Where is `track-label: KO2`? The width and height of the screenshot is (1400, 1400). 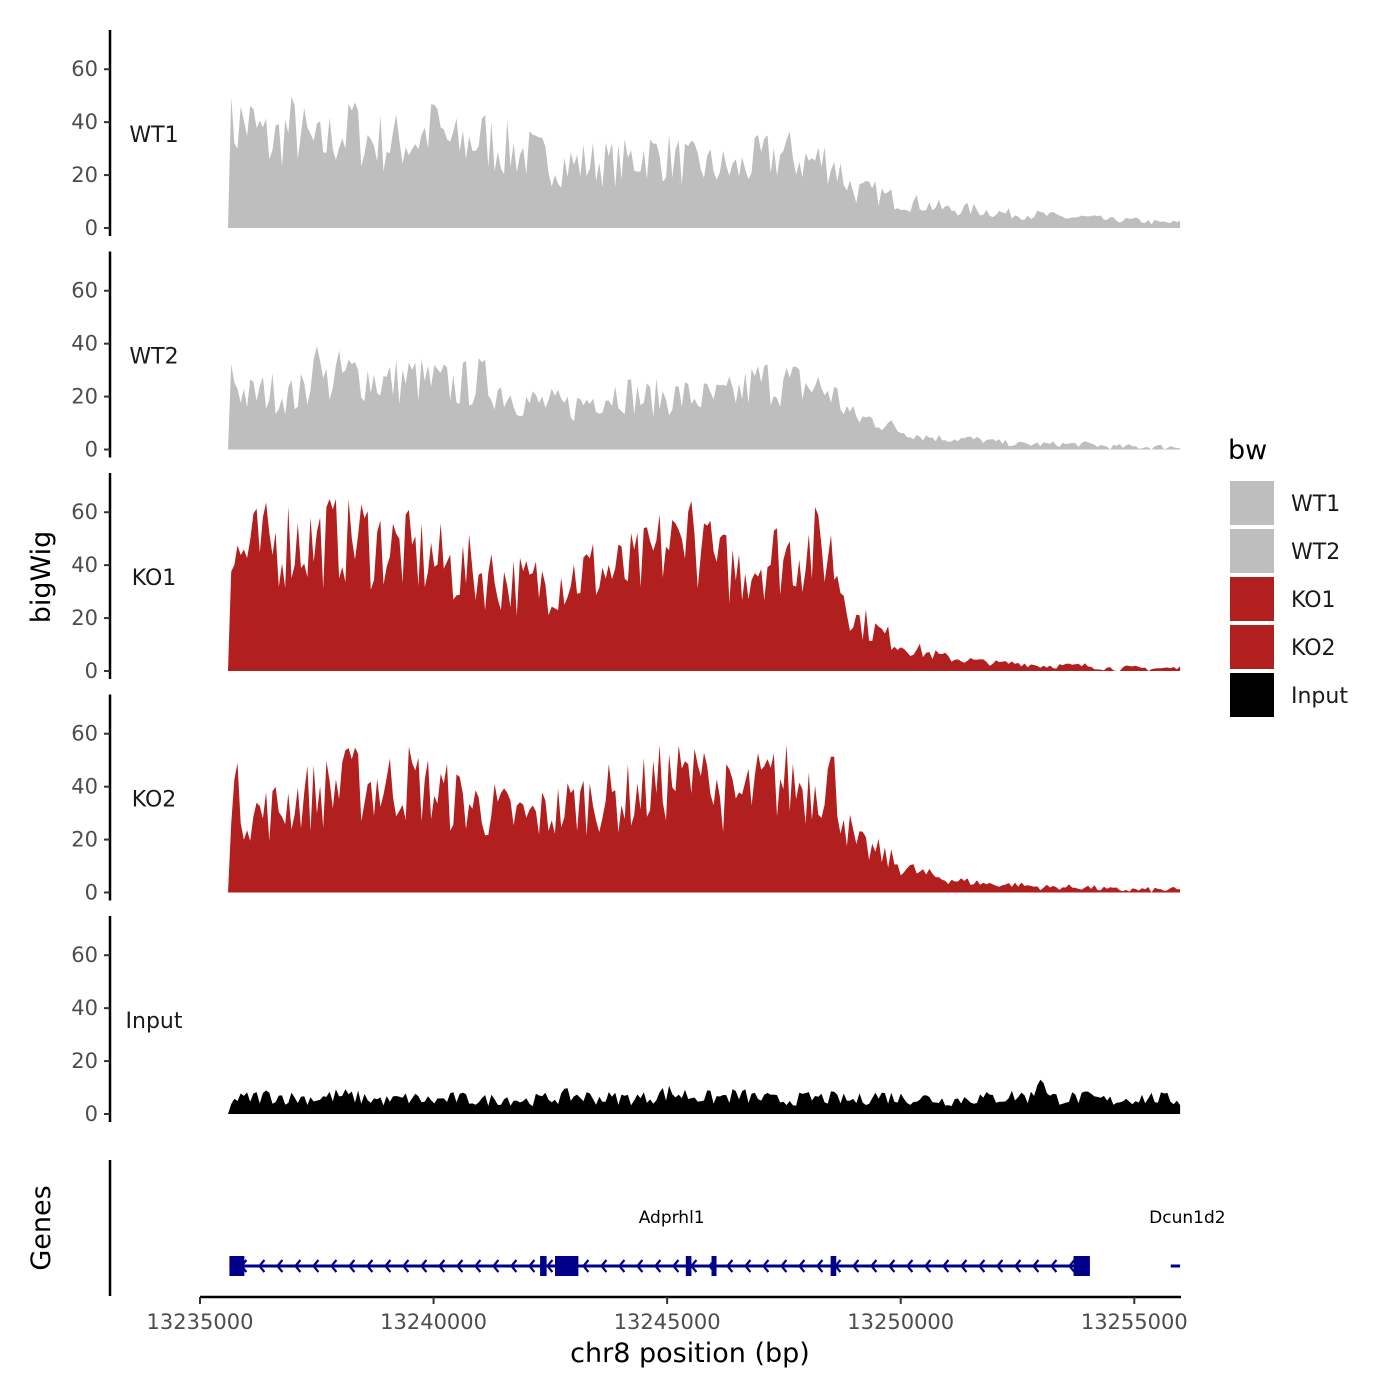 track-label: KO2 is located at coordinates (154, 800).